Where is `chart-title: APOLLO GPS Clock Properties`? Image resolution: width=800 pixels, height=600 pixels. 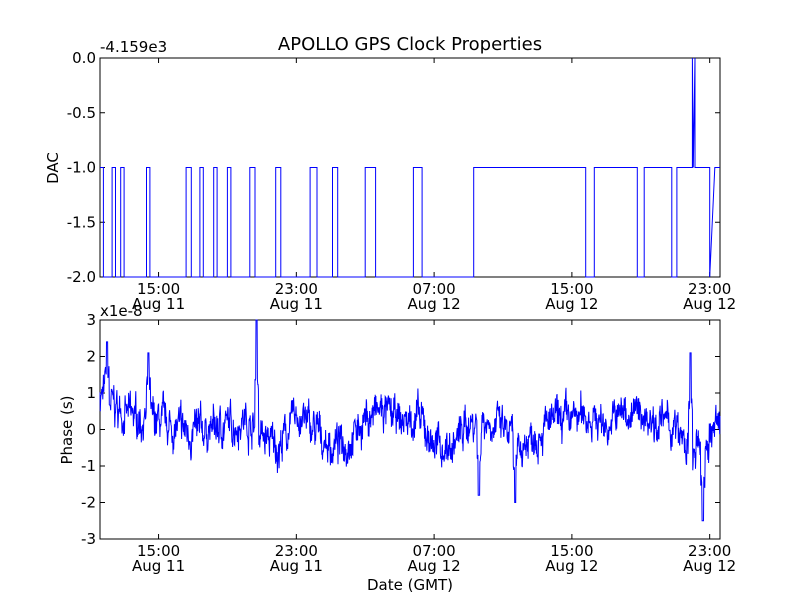
chart-title: APOLLO GPS Clock Properties is located at coordinates (410, 44).